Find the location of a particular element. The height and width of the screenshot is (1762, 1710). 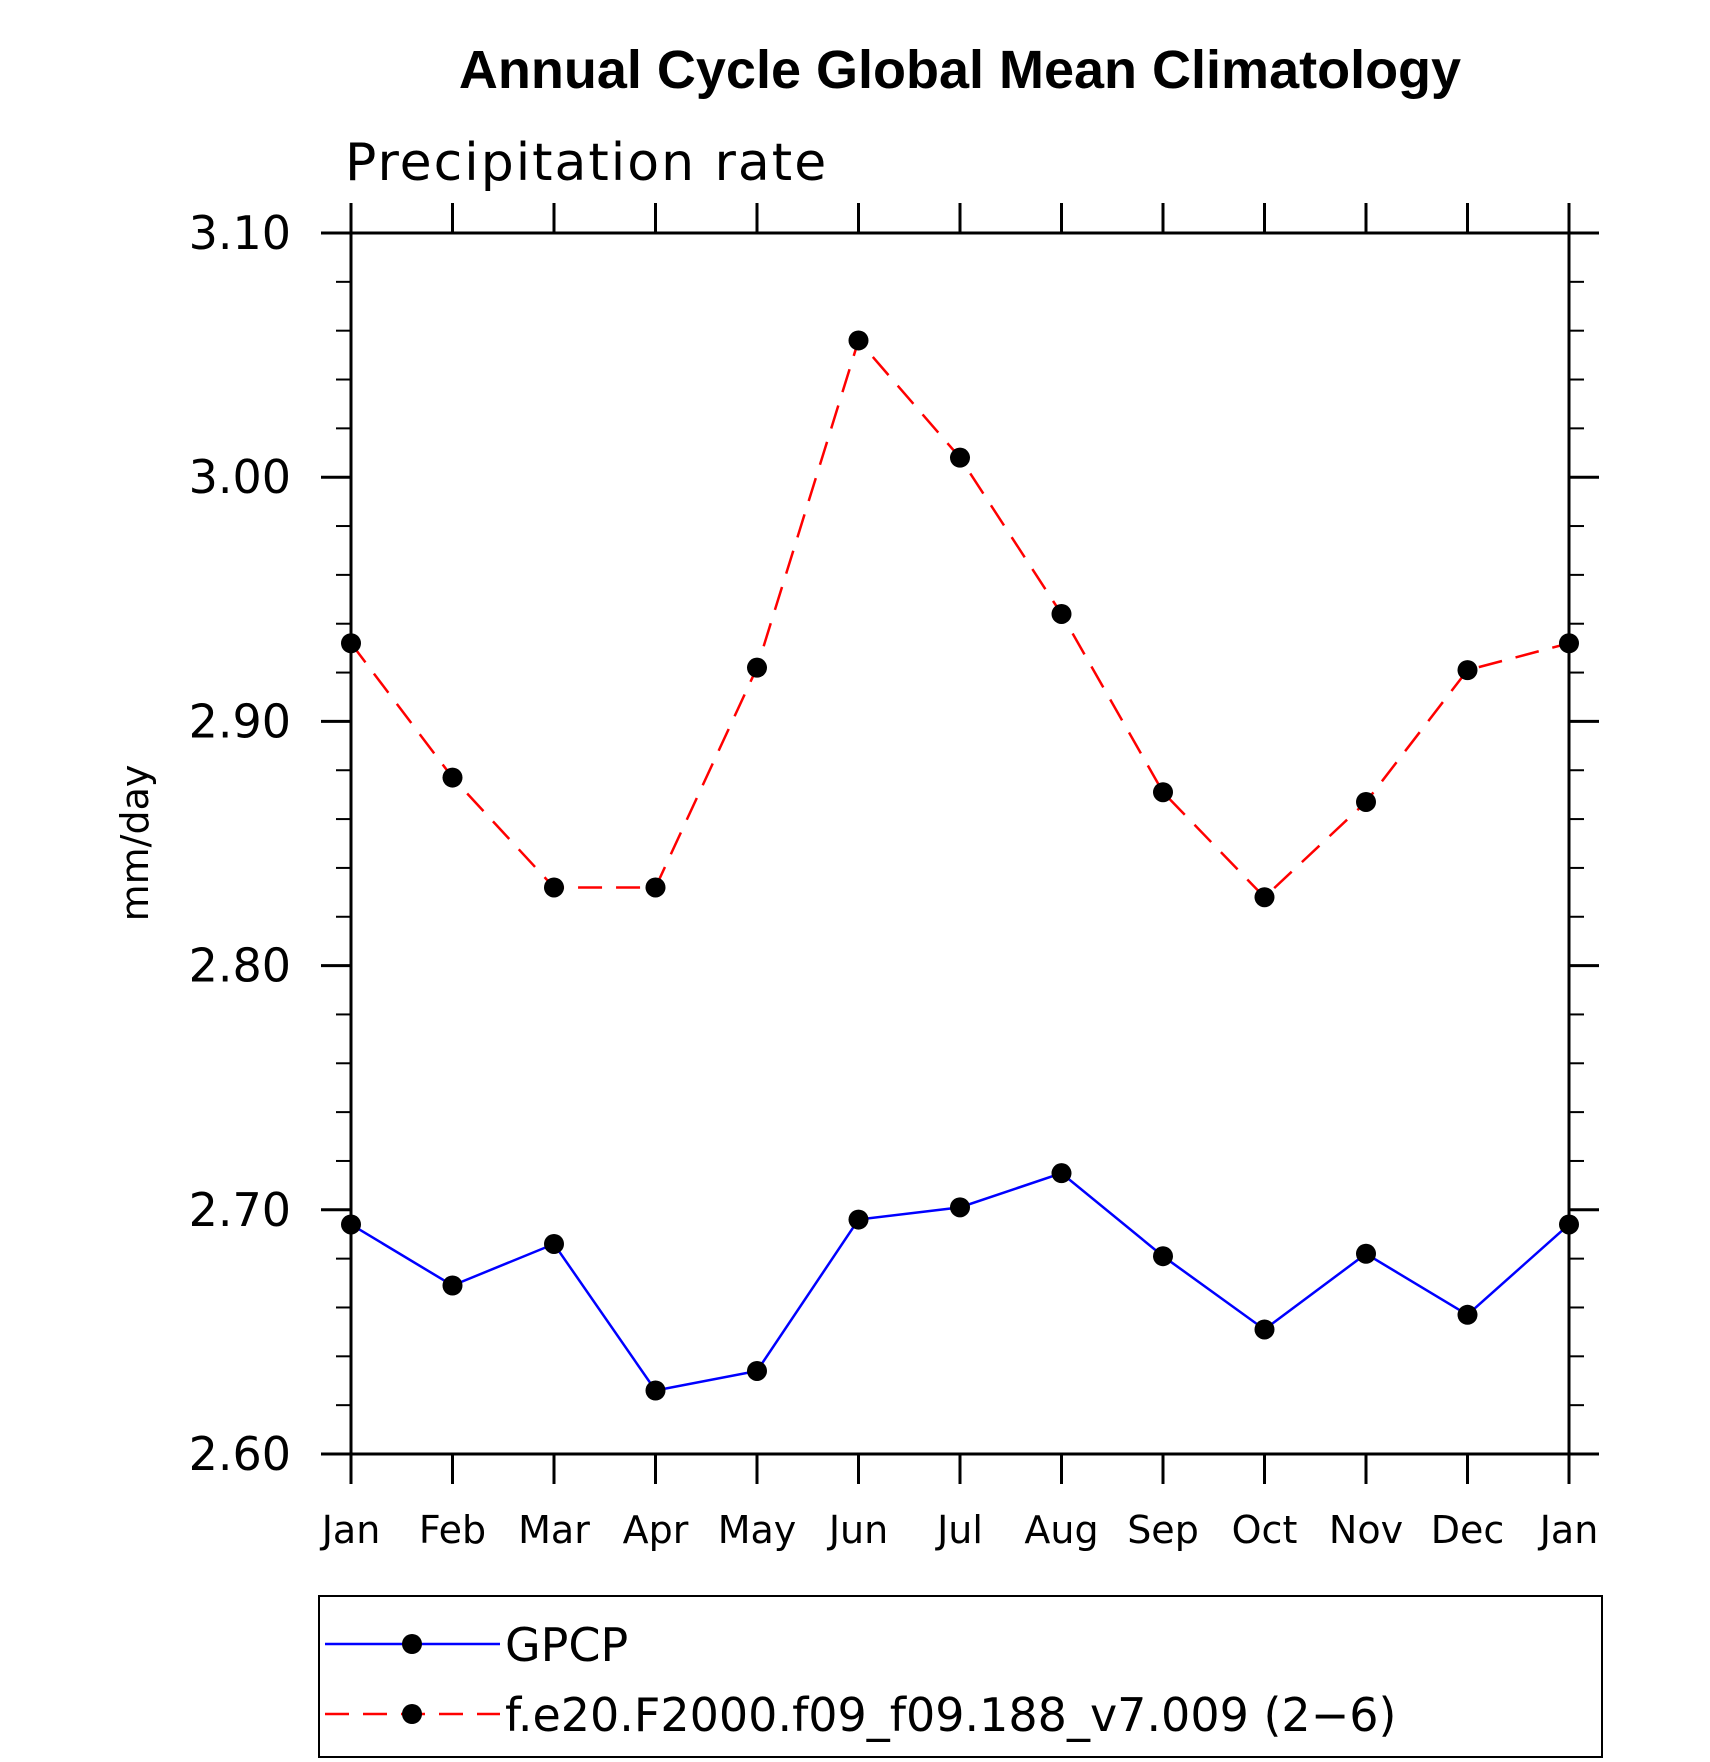

legend: GPCP f.e20.F2000.f09_f09.188_v7.009 (2−6) is located at coordinates (960, 1676).